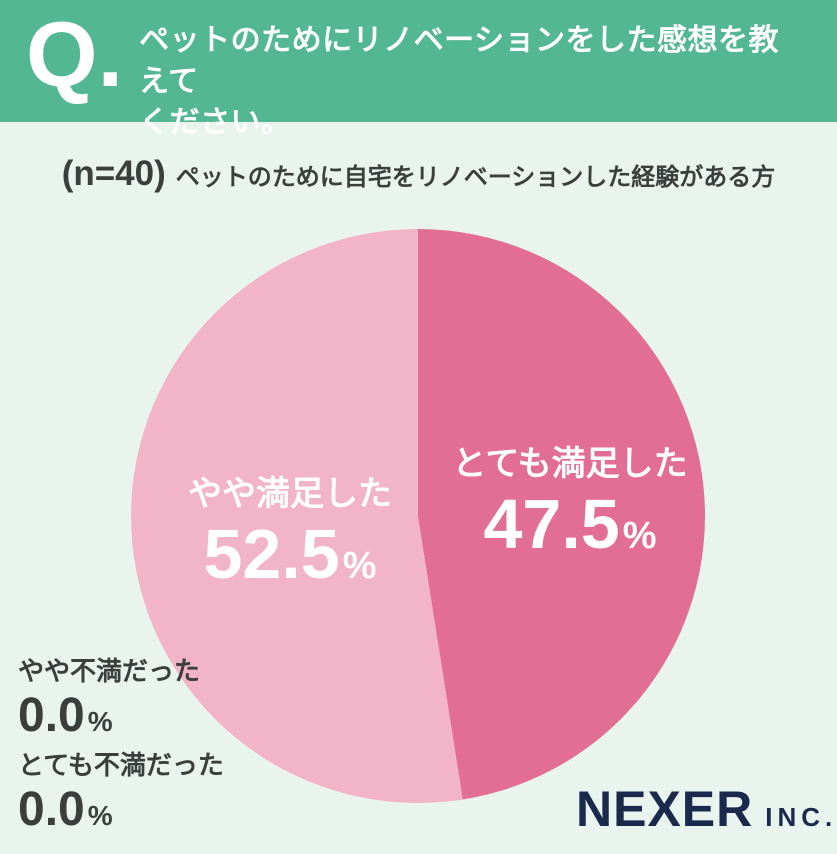 The width and height of the screenshot is (837, 854). I want to click on question-title: ペットのためにリノベーションをした感想を教えて ください。, so click(473, 76).